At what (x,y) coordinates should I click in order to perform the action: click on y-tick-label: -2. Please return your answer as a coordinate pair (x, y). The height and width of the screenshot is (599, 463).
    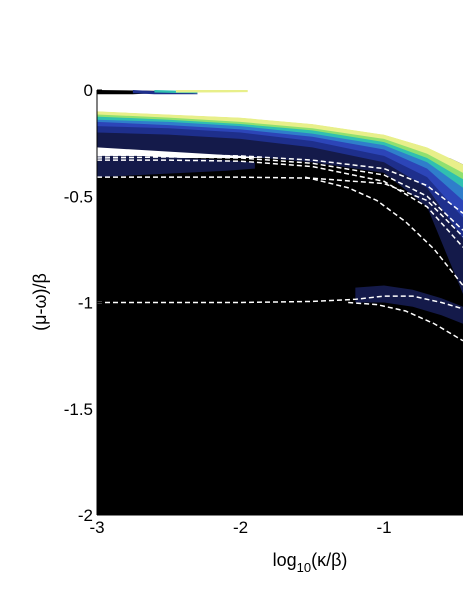
    Looking at the image, I should click on (85, 515).